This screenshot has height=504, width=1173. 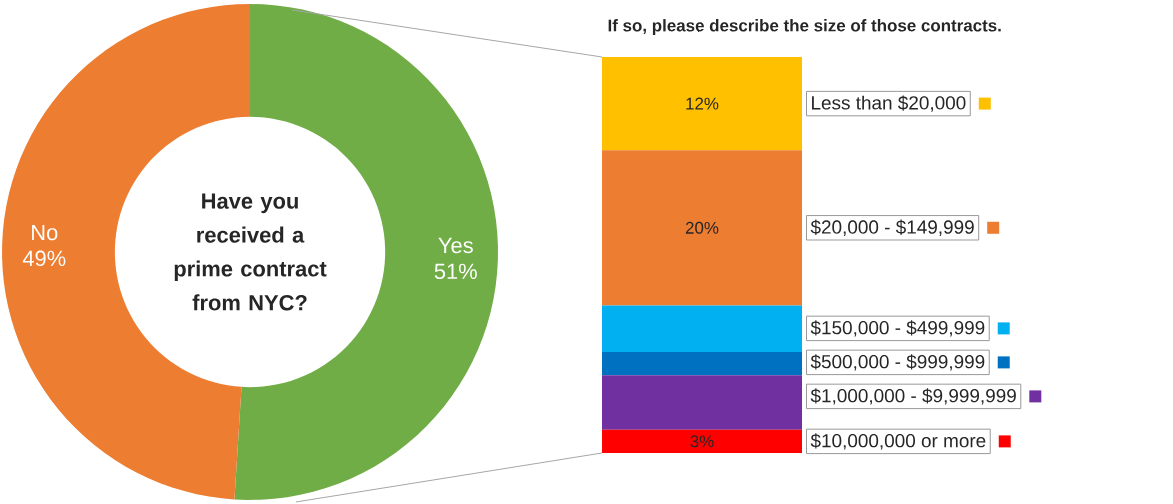 I want to click on data-label: 51%, so click(x=455, y=271).